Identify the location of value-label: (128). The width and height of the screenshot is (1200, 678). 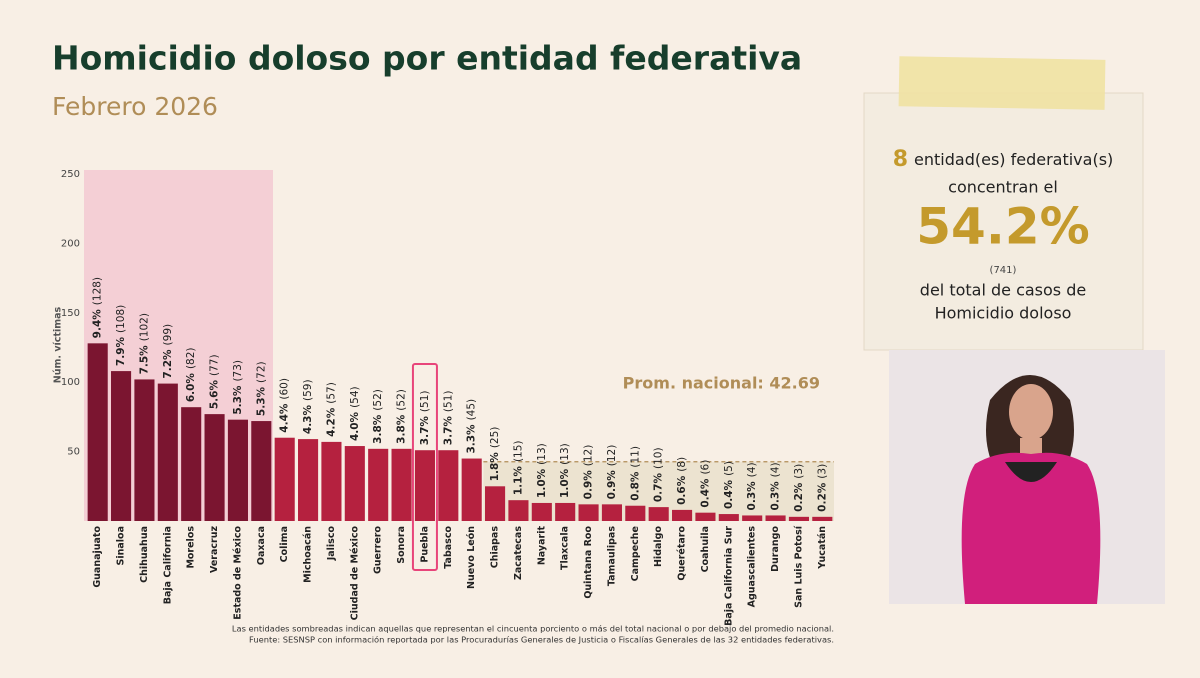
(98, 291).